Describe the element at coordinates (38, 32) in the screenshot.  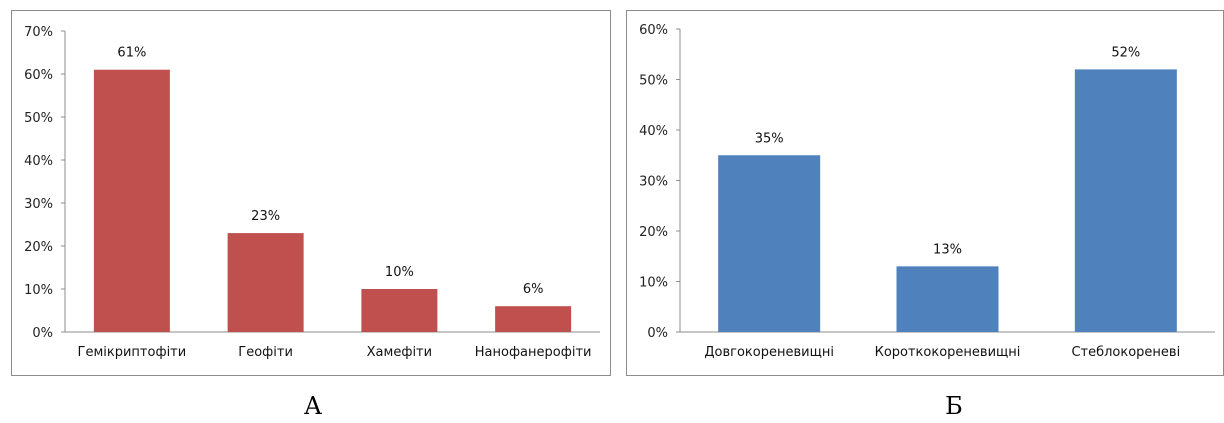
I see `chart-a-y-tick-label: 70%` at that location.